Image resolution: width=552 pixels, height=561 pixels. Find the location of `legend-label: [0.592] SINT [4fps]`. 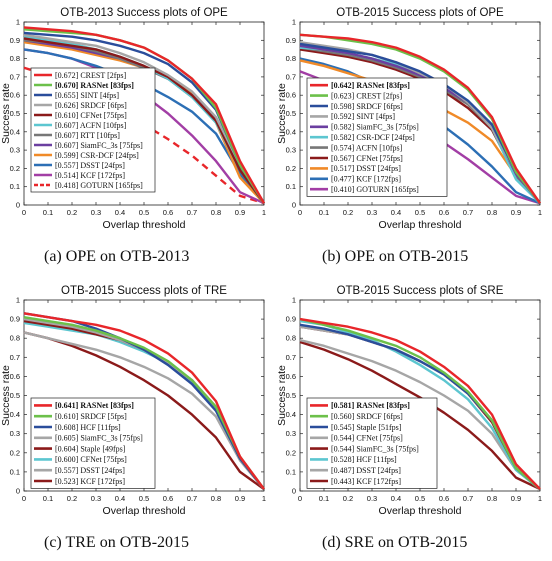

legend-label: [0.592] SINT [4fps] is located at coordinates (363, 116).